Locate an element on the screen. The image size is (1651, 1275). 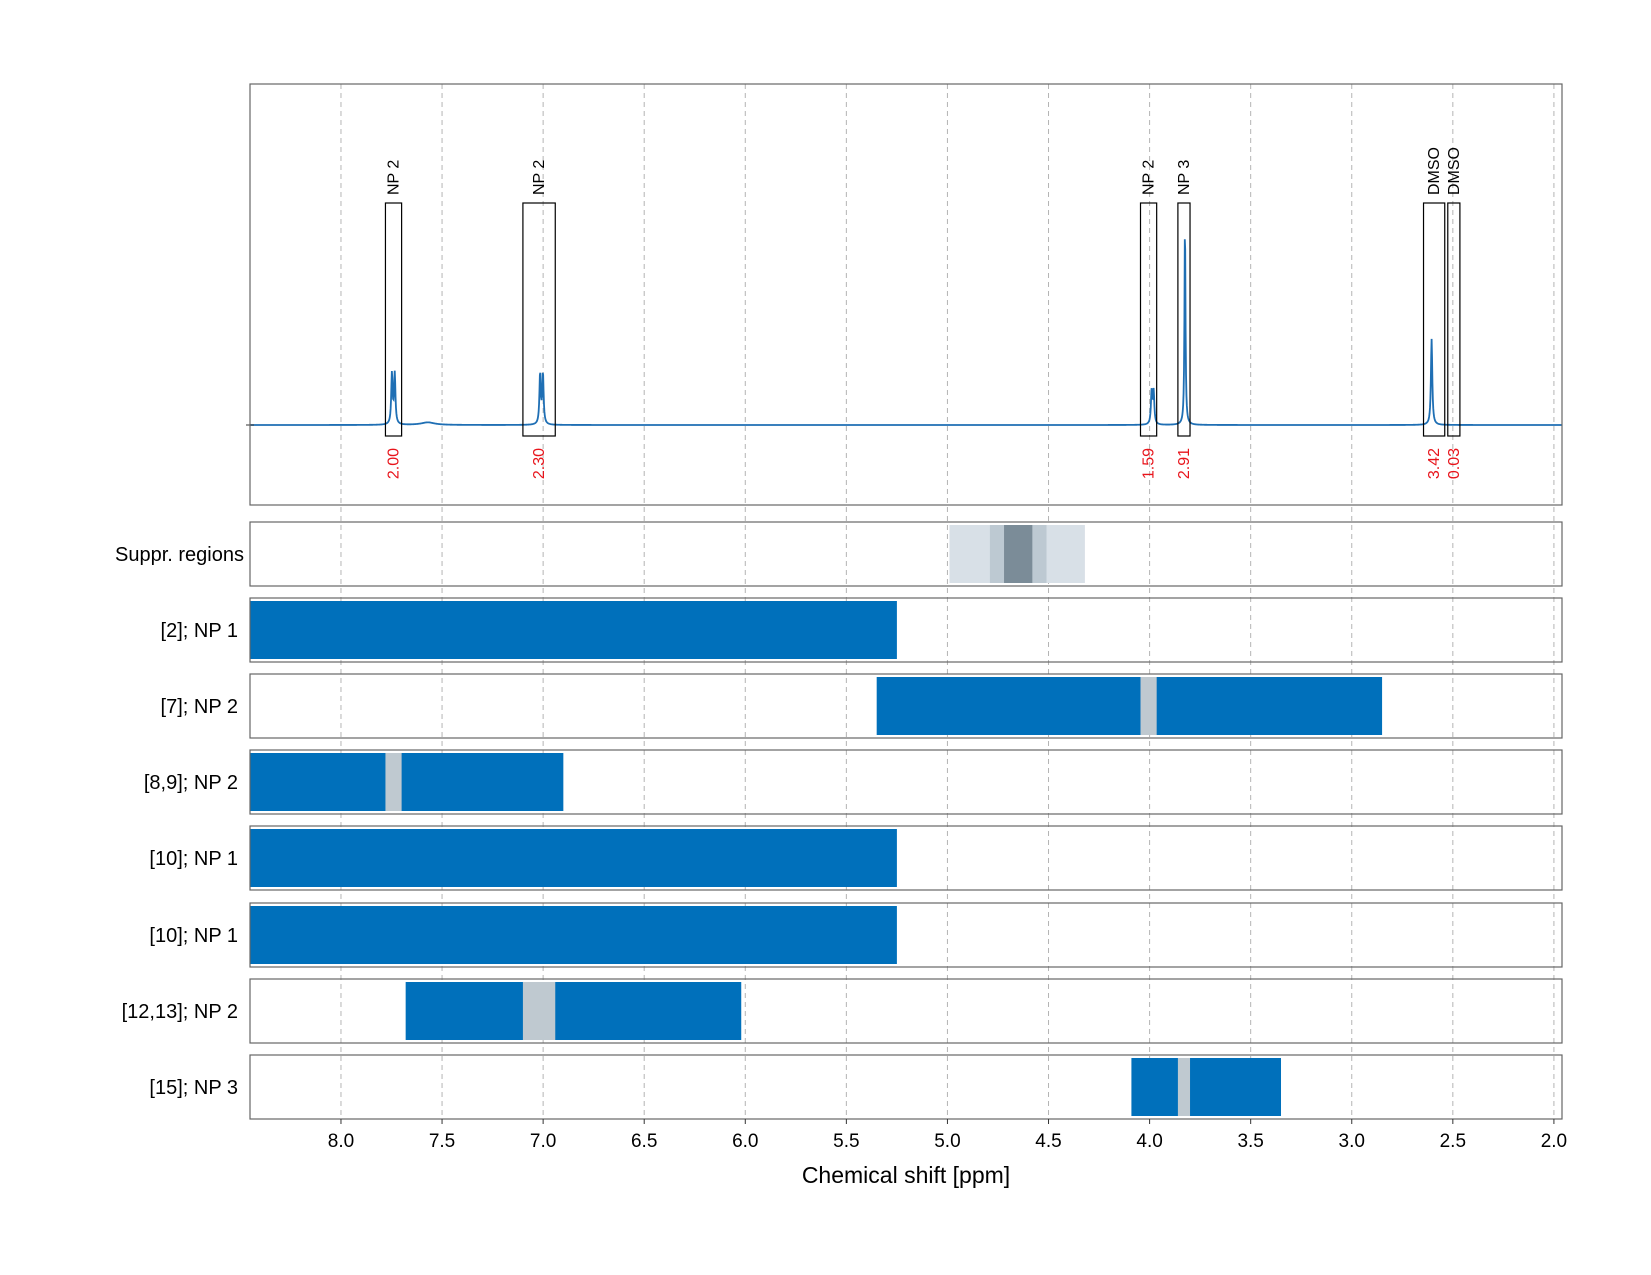
region-label-6: [15]; NP 3 is located at coordinates (193, 1088).